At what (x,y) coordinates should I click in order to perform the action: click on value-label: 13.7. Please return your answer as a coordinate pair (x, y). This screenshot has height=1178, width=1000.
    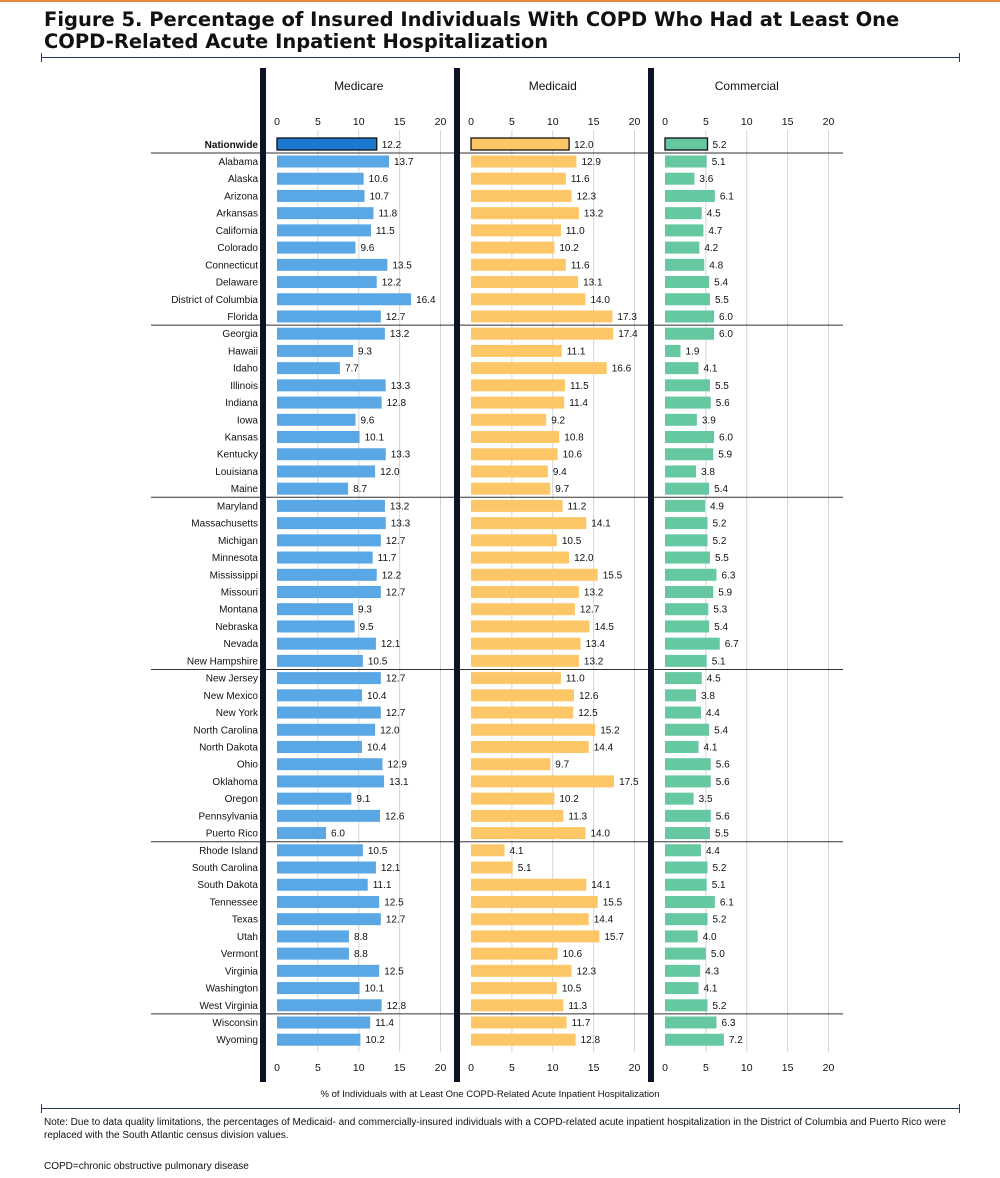
    Looking at the image, I should click on (404, 162).